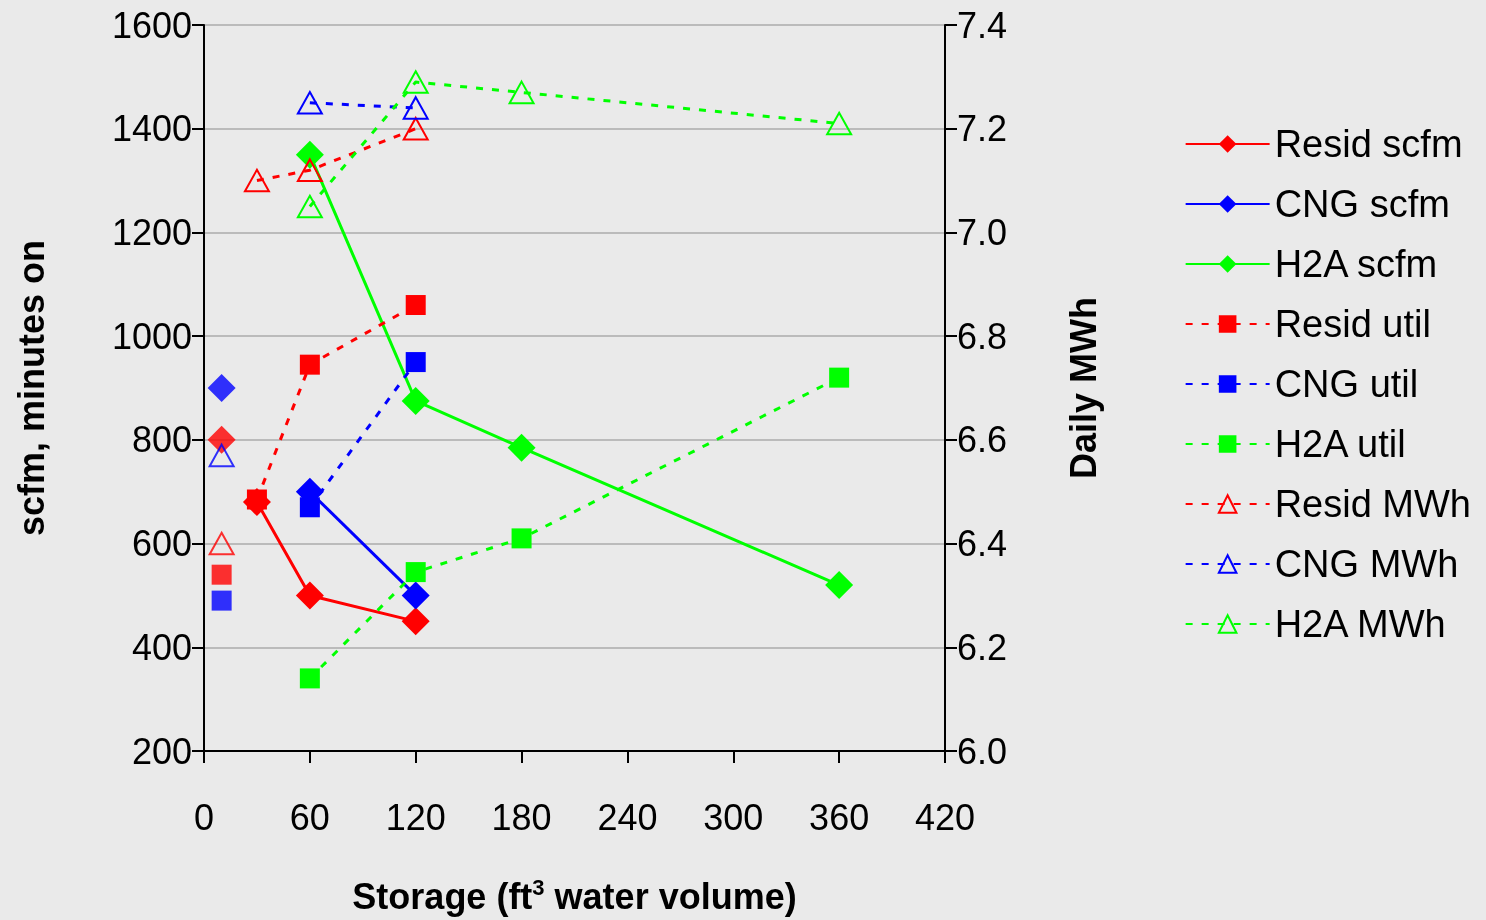  Describe the element at coordinates (161, 647) in the screenshot. I see `y-tick-label: 400` at that location.